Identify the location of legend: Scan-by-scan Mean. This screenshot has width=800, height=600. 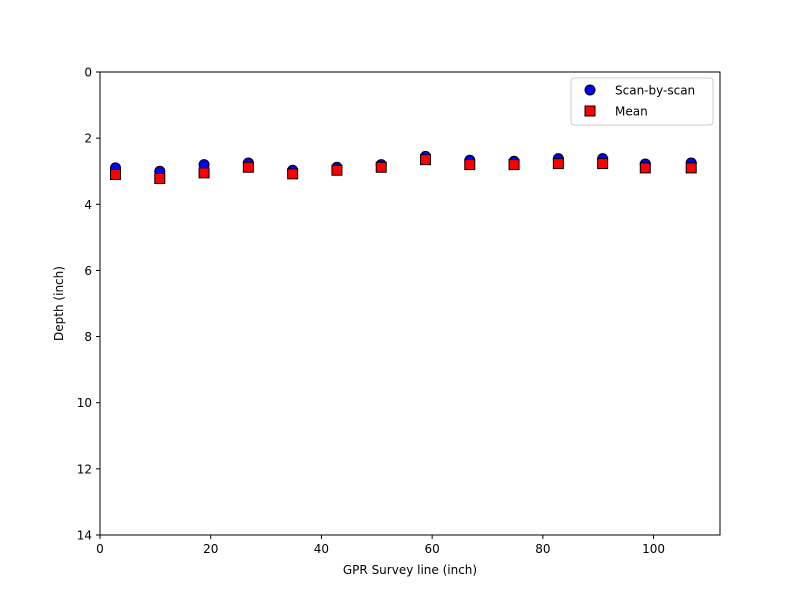
(642, 101).